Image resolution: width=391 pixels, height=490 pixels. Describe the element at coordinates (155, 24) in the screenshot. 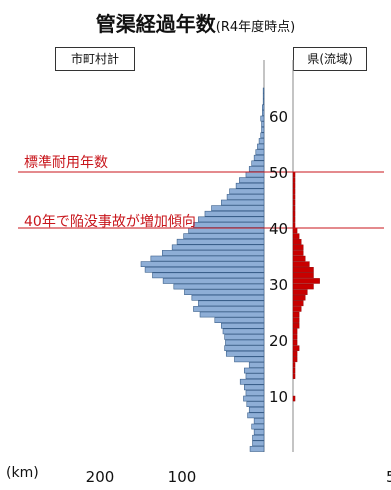

I see `title-main-text: 管渠経過年数` at that location.